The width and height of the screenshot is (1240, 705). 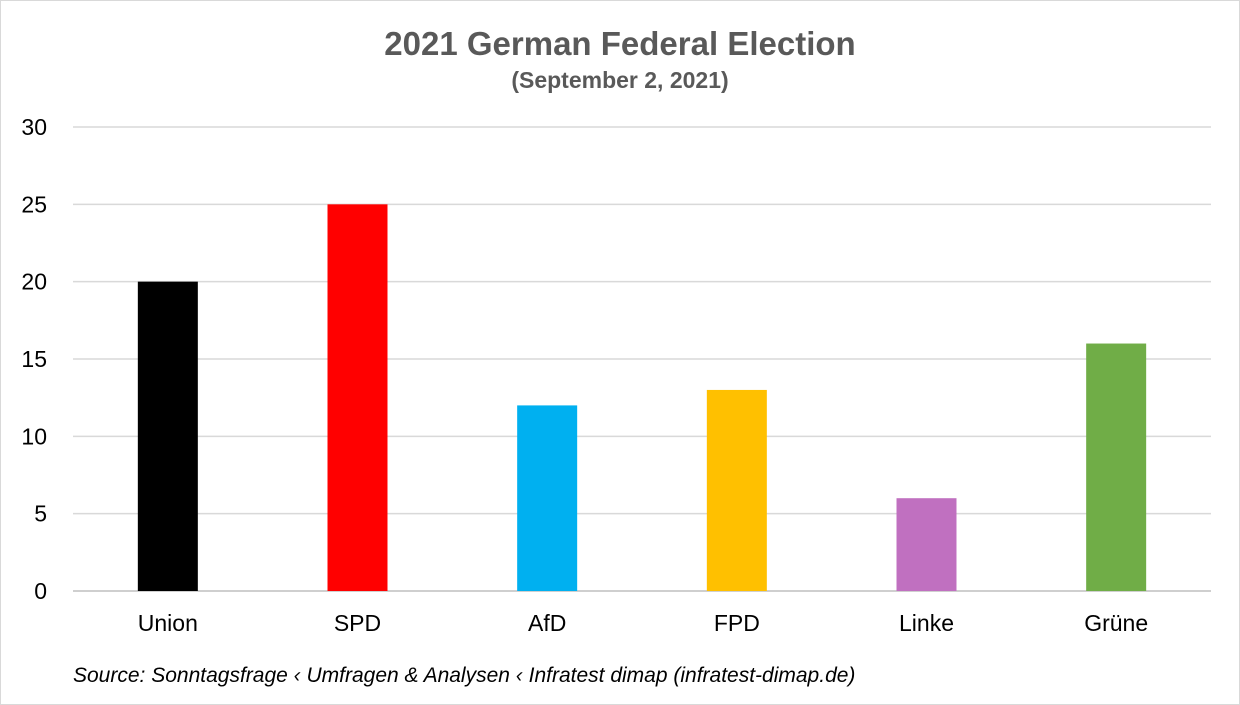 What do you see at coordinates (34, 282) in the screenshot?
I see `y-tick-label: 20` at bounding box center [34, 282].